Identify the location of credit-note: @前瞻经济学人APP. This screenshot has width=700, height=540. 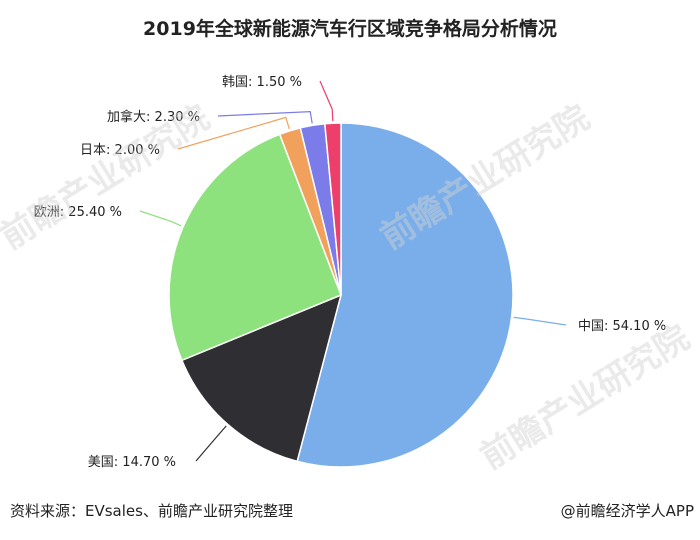
(627, 511).